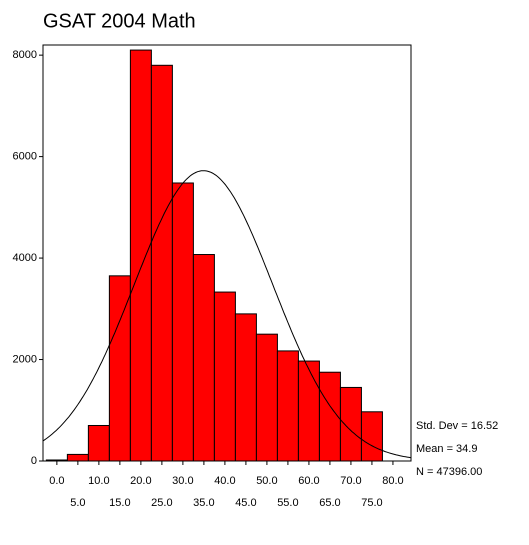  Describe the element at coordinates (56, 481) in the screenshot. I see `x-tick-label: 0.0` at that location.